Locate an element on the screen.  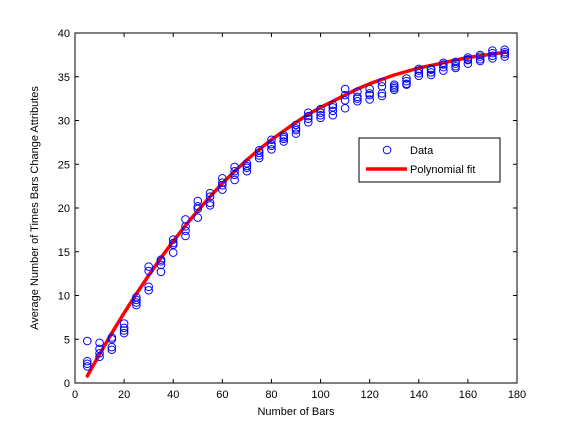
x-tick-label: 120 is located at coordinates (369, 395).